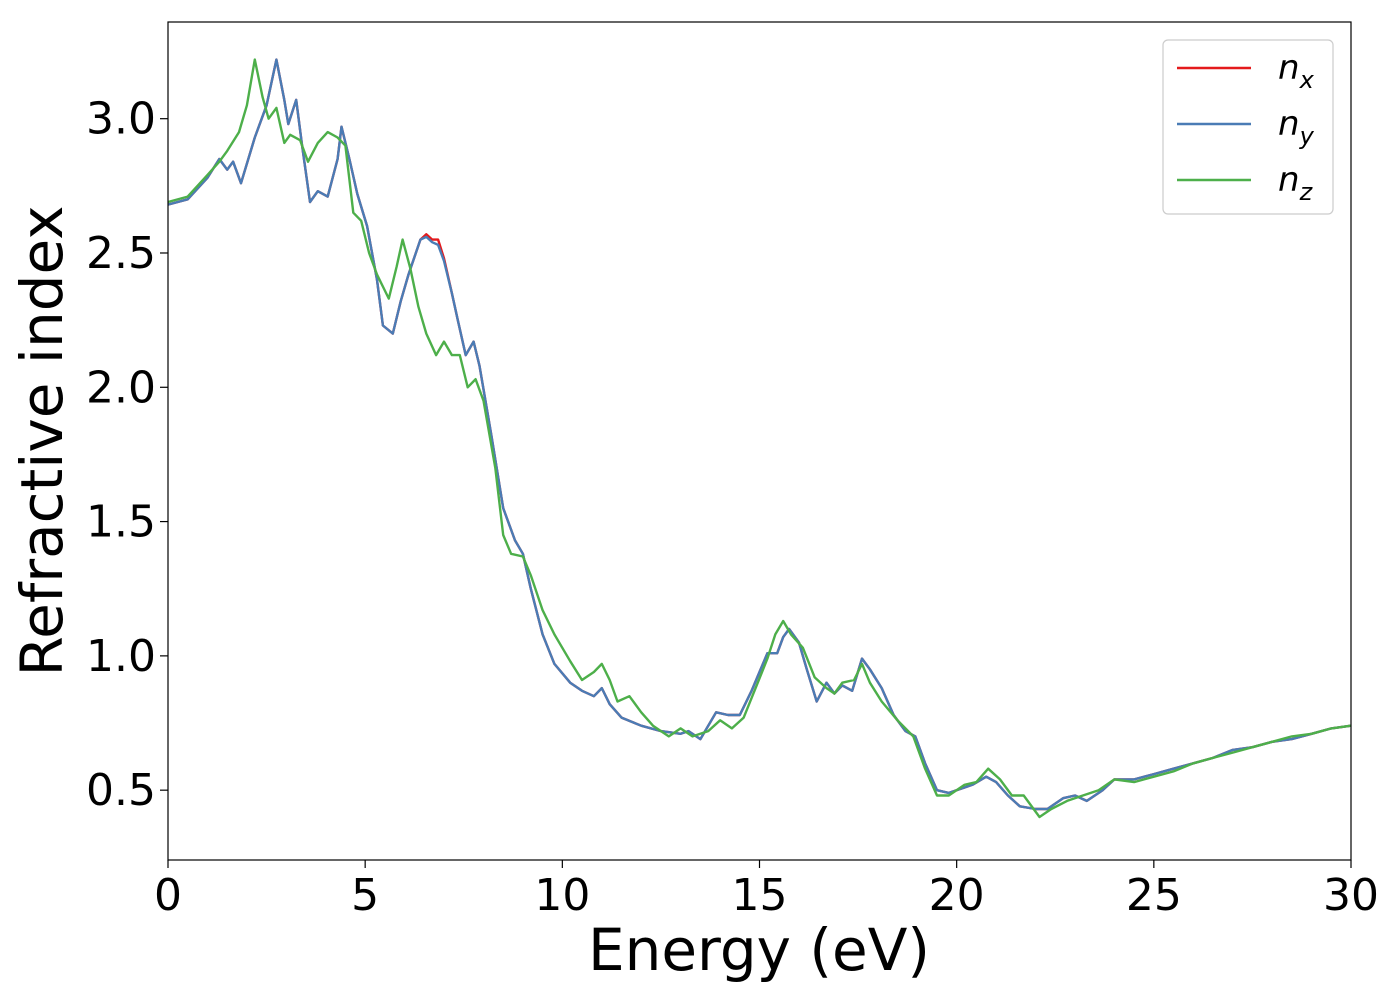 The image size is (1400, 1000). Describe the element at coordinates (1296, 71) in the screenshot. I see `legend-label-n-x: nx` at that location.